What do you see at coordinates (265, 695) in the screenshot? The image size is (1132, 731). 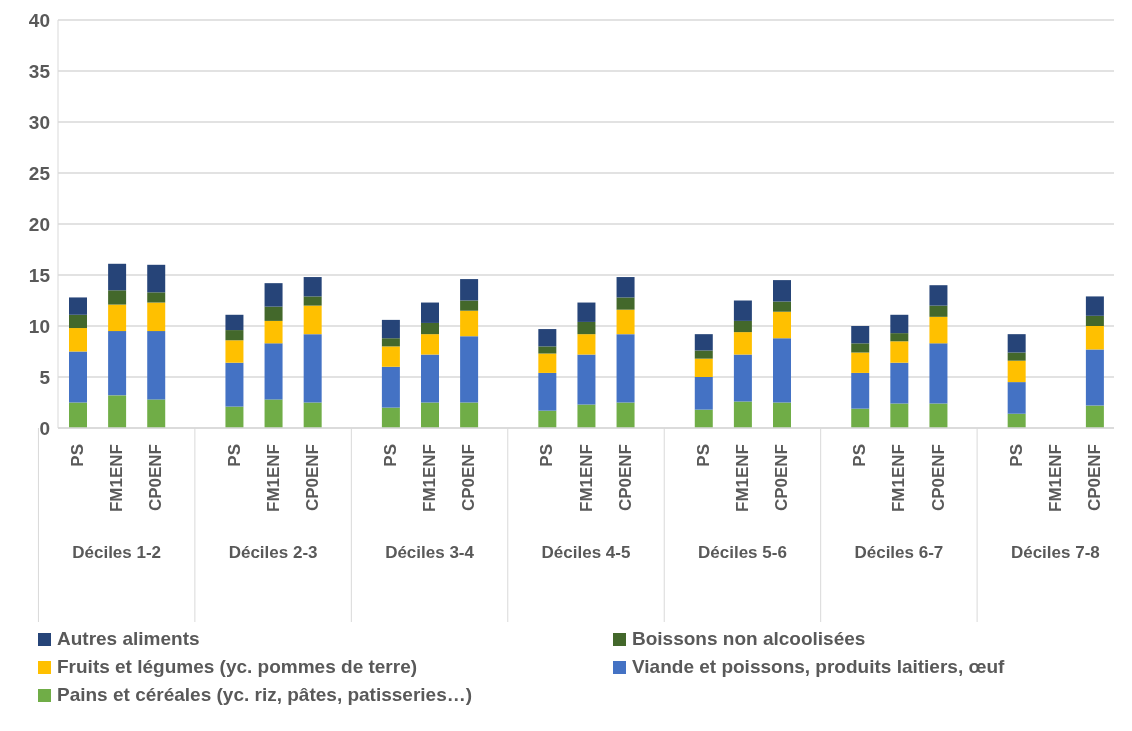 I see `legend-label: Pains et céréales (yc. riz, pâtes, patisseries…)` at bounding box center [265, 695].